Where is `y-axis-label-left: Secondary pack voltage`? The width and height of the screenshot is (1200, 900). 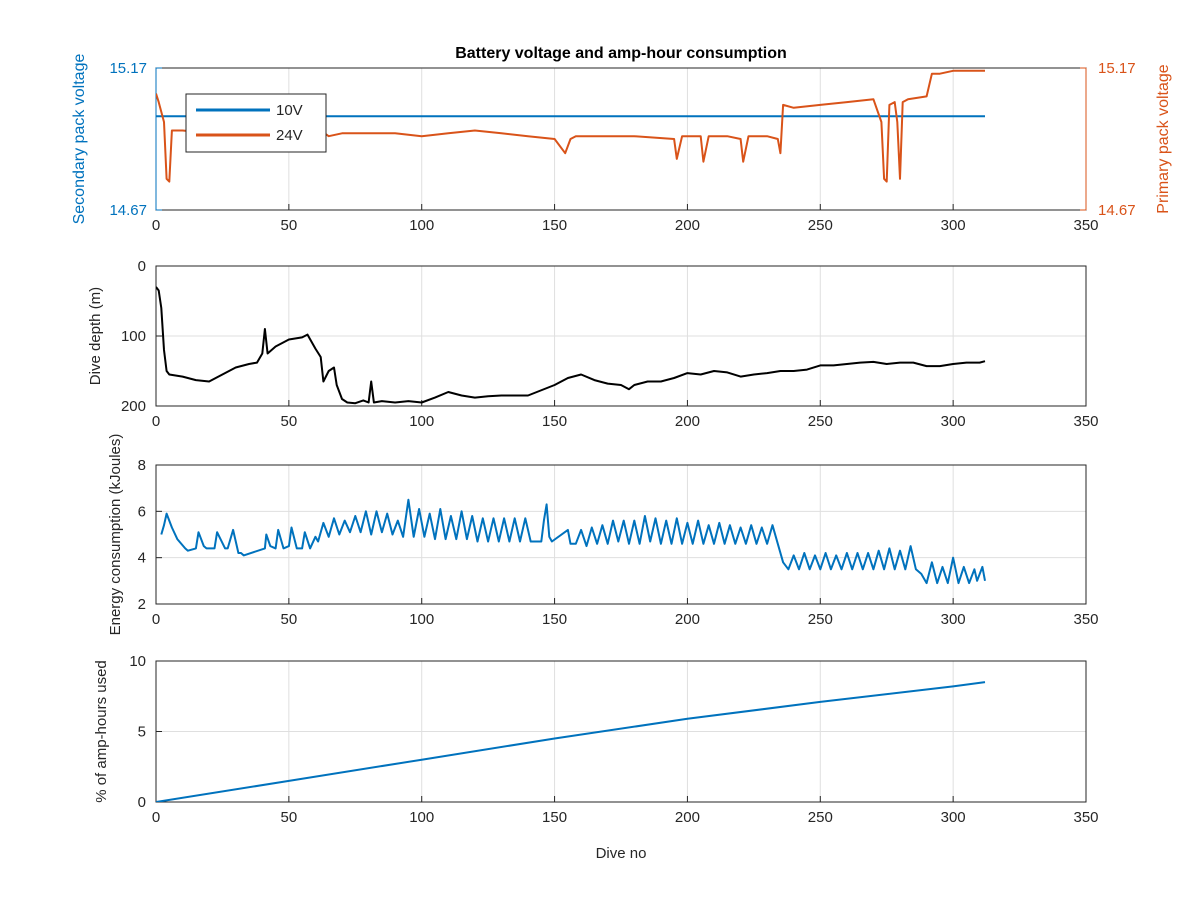
y-axis-label-left: Secondary pack voltage is located at coordinates (79, 139).